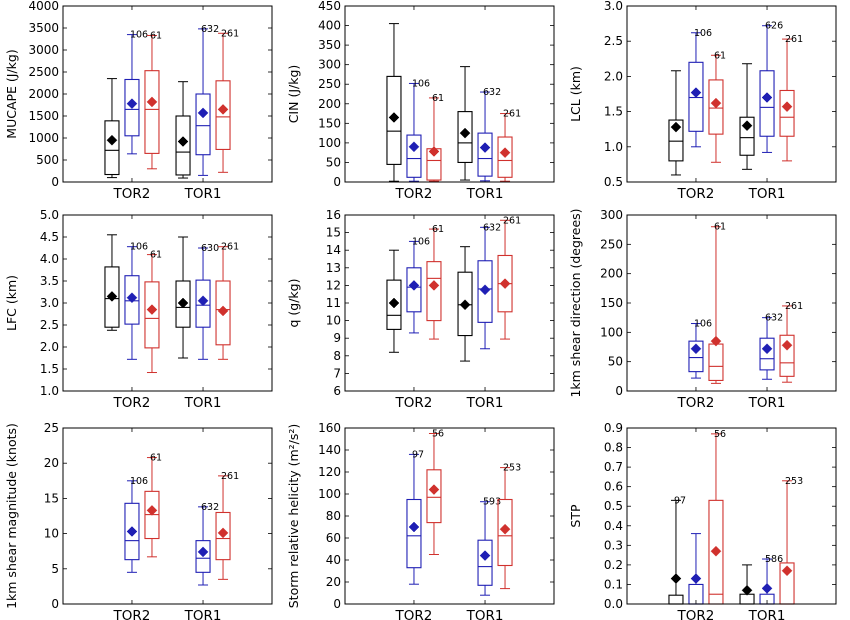 Image resolution: width=850 pixels, height=620 pixels. Describe the element at coordinates (677, 550) in the screenshot. I see `box-tor2-black: 97` at that location.